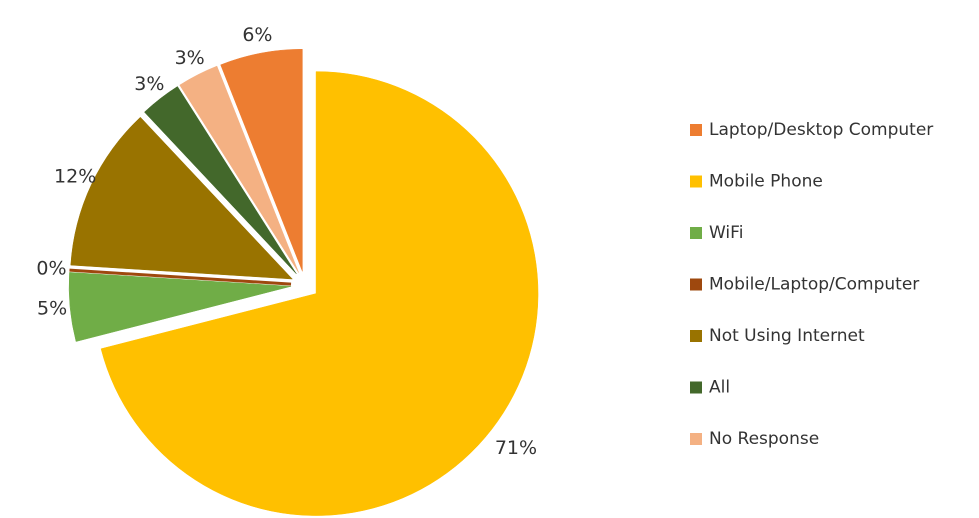 This screenshot has height=518, width=979. What do you see at coordinates (257, 35) in the screenshot?
I see `data-label: 6%` at bounding box center [257, 35].